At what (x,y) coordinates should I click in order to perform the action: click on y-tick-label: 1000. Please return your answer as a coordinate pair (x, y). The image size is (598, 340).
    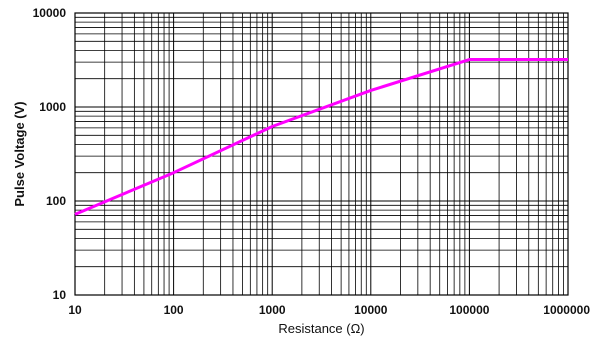
    Looking at the image, I should click on (52, 107).